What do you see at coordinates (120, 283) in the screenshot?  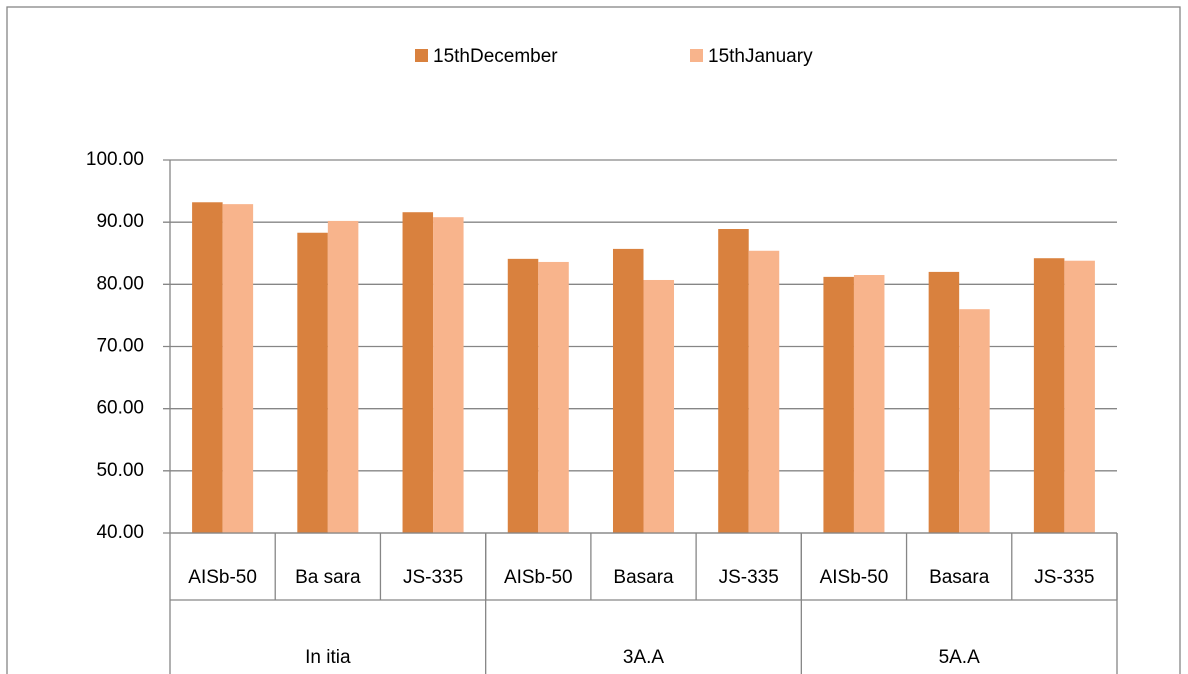 I see `y-tick-label: 80.00` at bounding box center [120, 283].